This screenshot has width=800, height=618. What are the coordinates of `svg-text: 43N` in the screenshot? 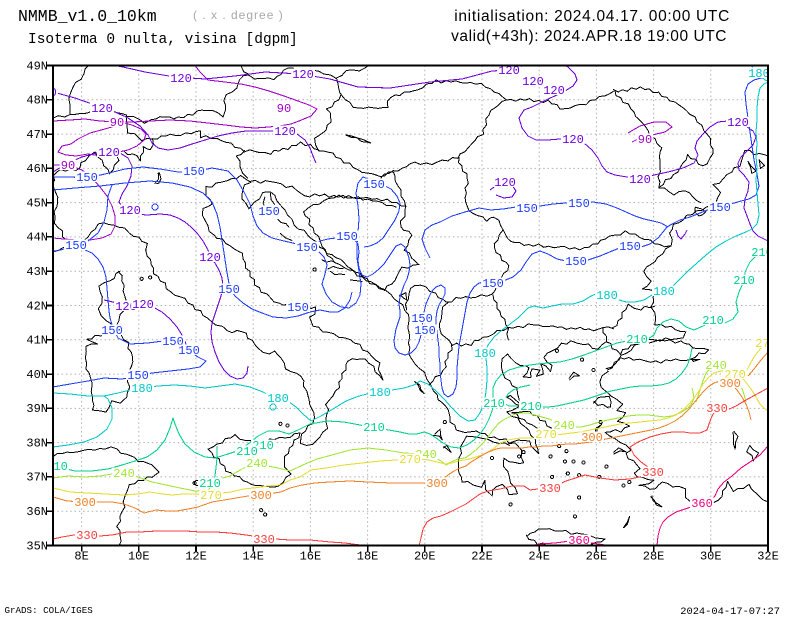 It's located at (37, 272).